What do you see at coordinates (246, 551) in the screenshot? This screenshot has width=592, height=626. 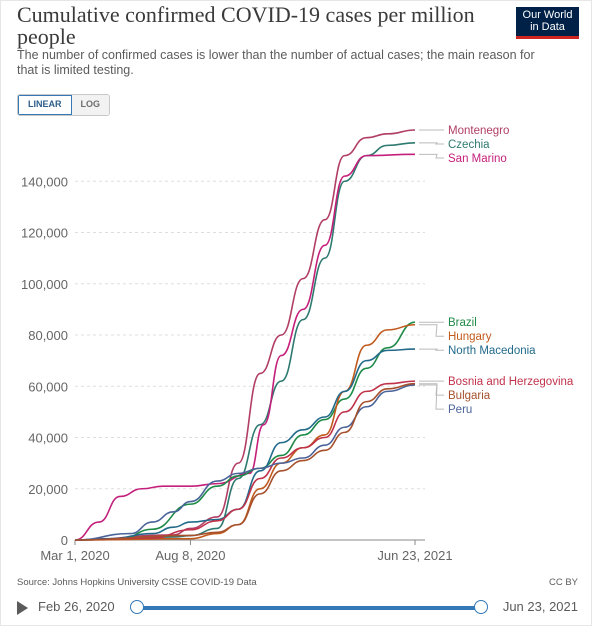 I see `x-axis-ticks: Mar 1, 2020 Aug 8, 2020 Jun 23, 2021` at bounding box center [246, 551].